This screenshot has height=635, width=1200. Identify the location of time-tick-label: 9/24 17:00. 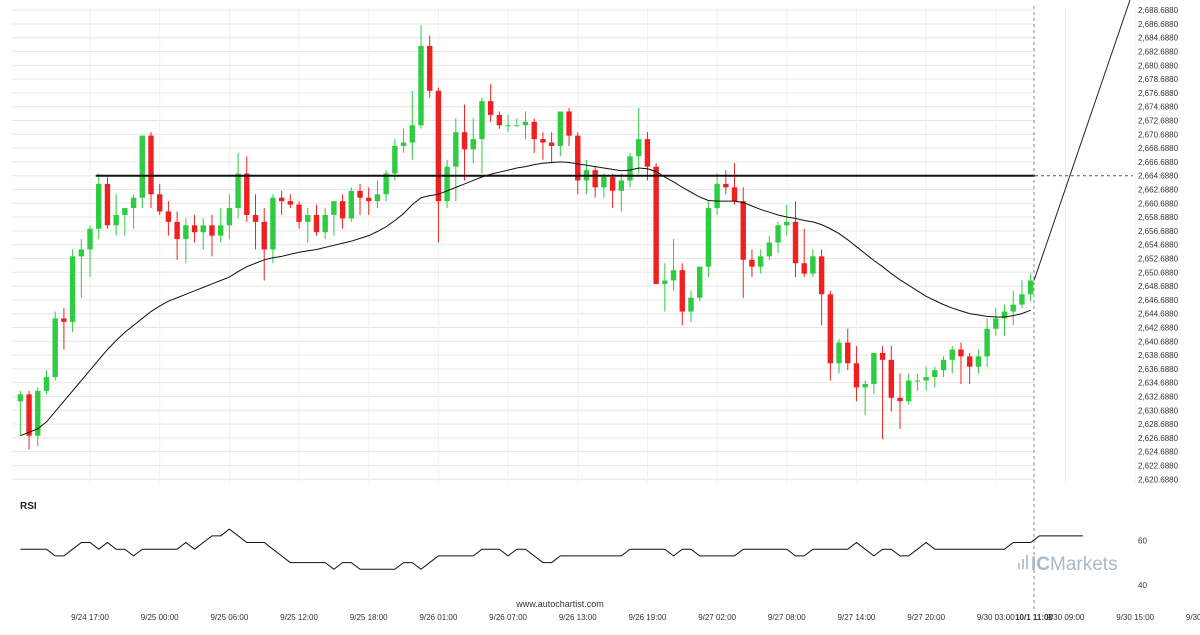
(90, 617).